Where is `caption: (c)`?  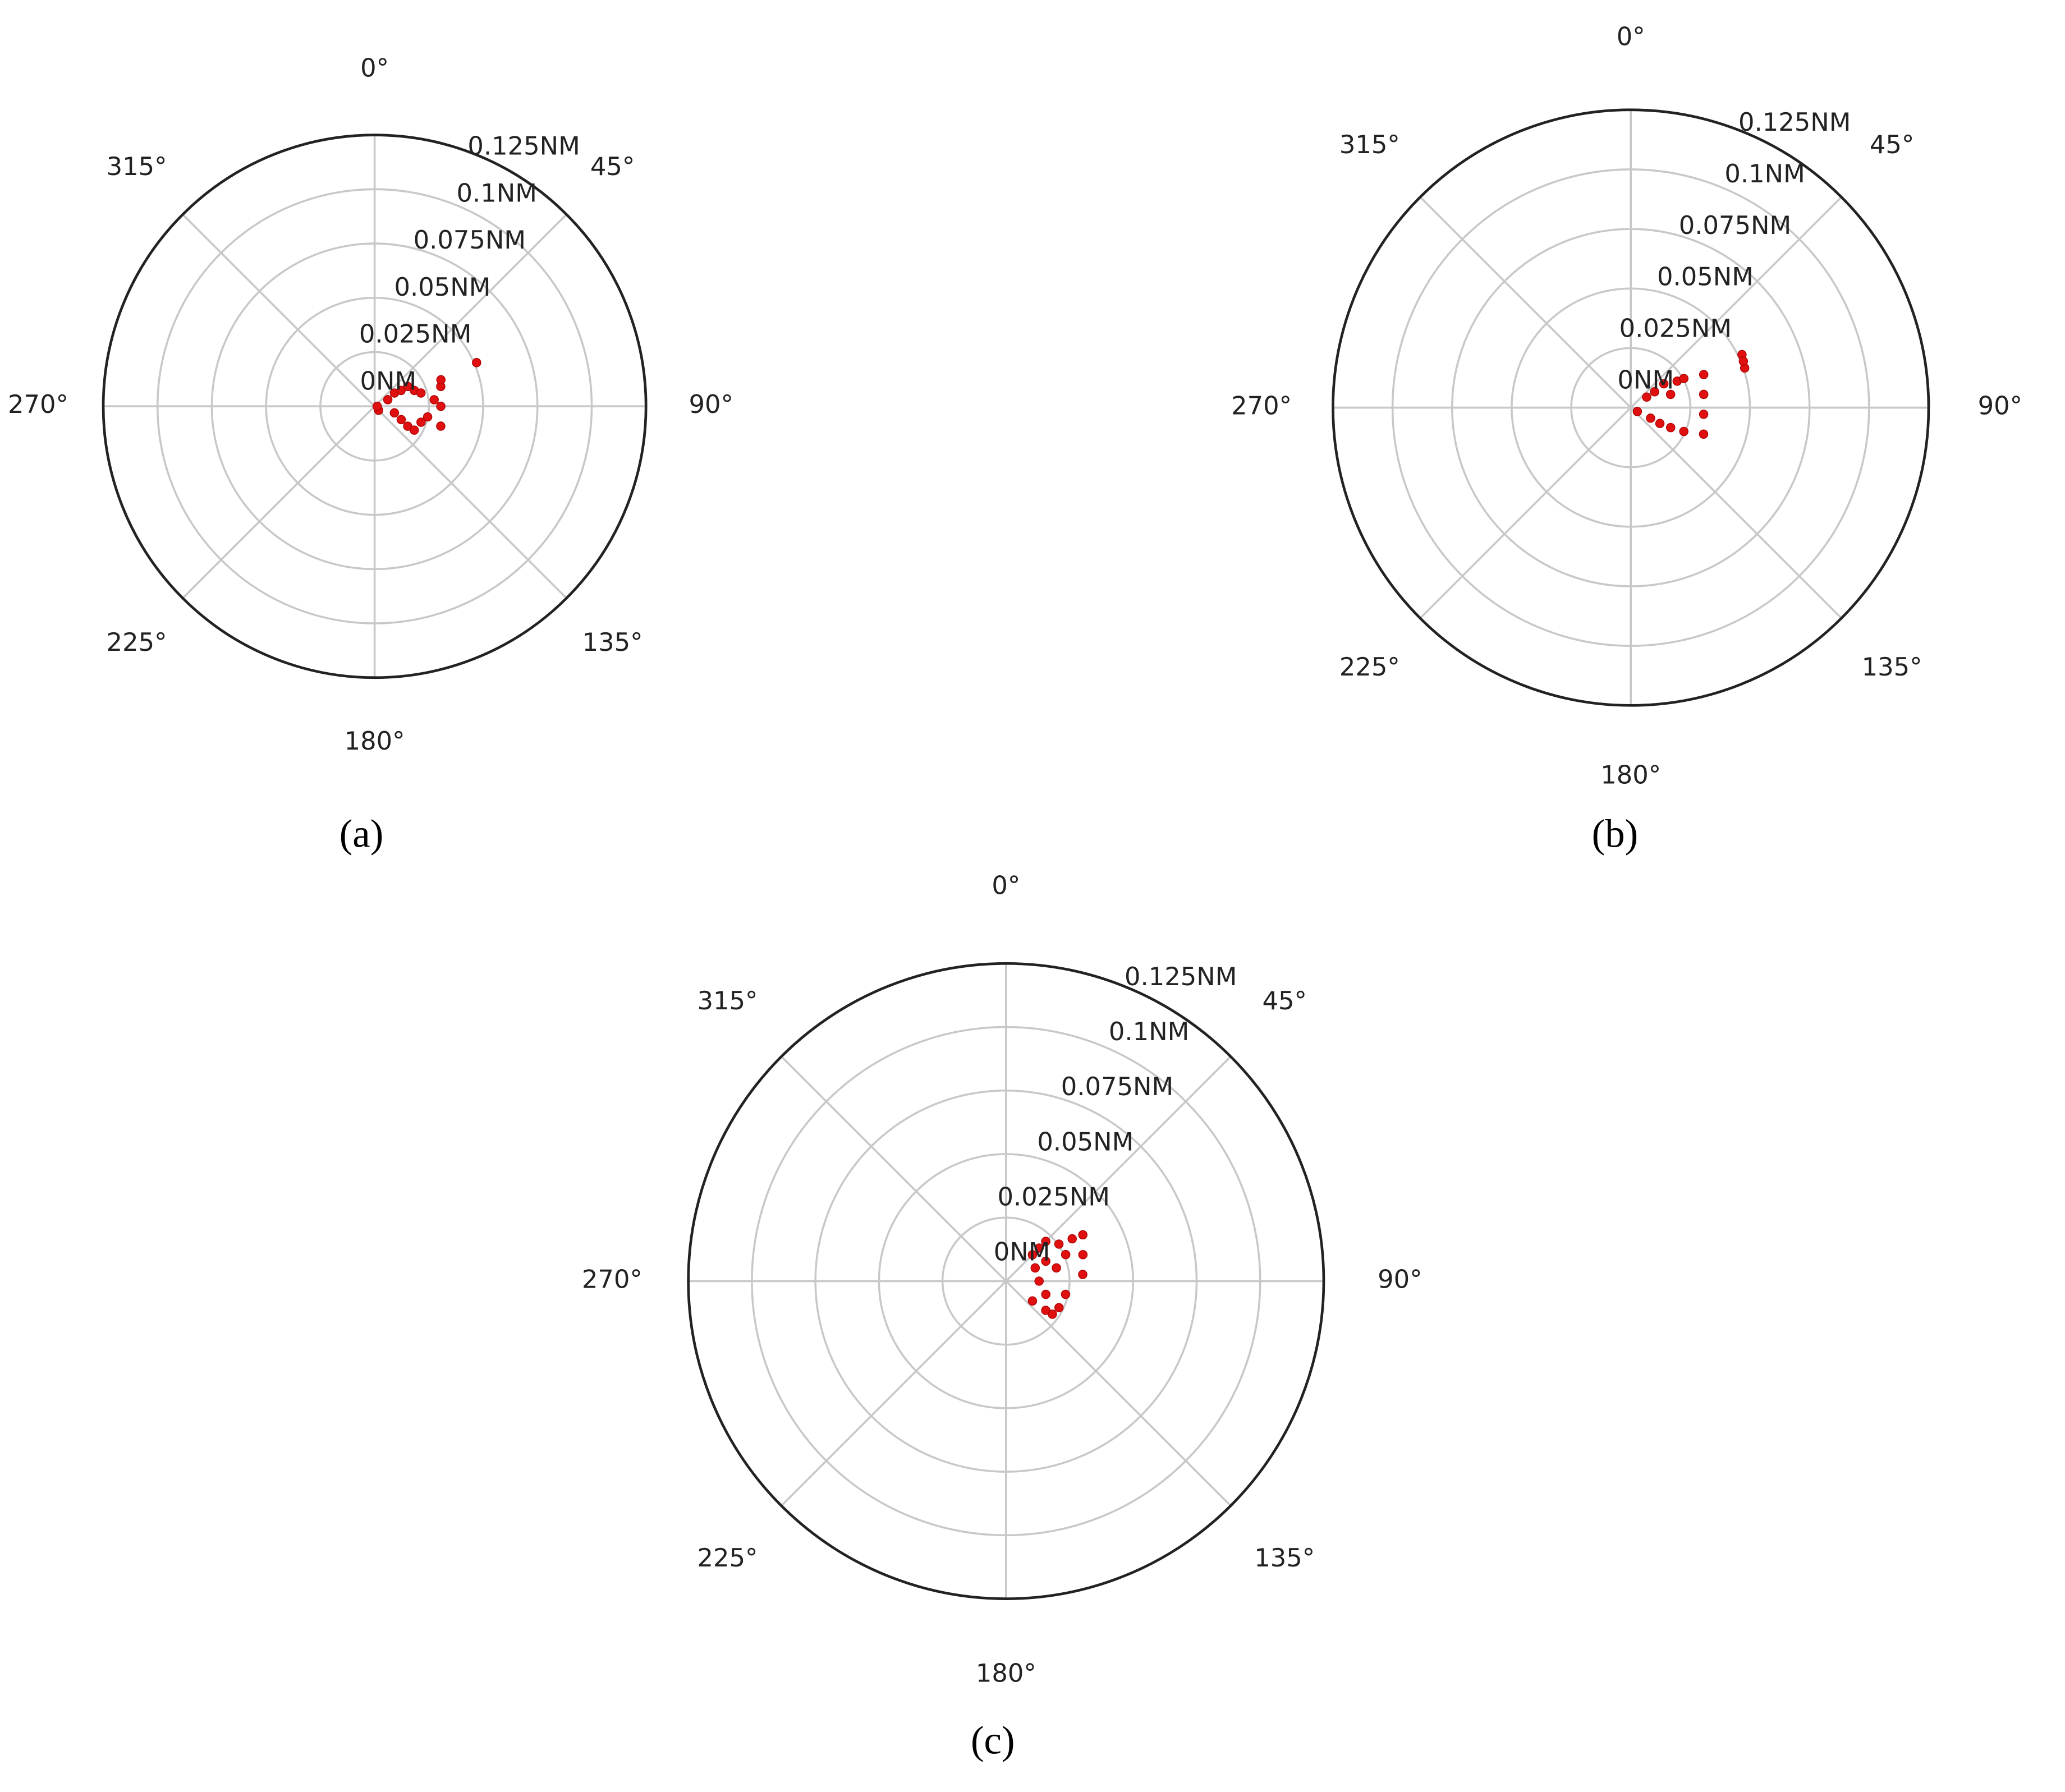 caption: (c) is located at coordinates (993, 1740).